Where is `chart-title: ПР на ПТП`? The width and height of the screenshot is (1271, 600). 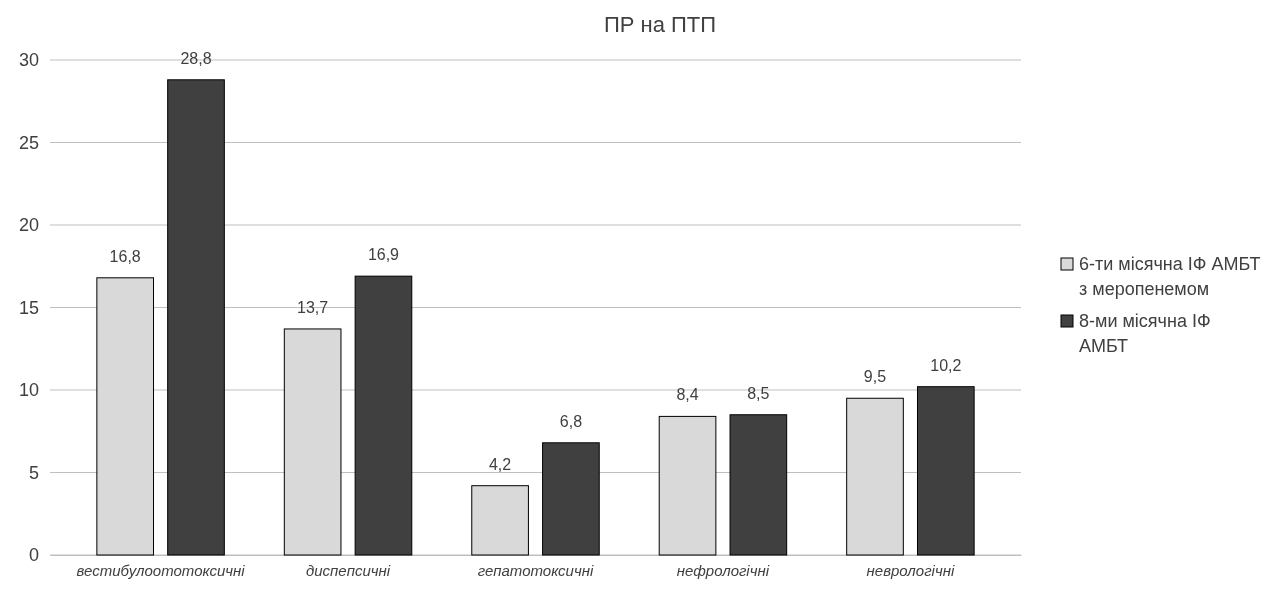
chart-title: ПР на ПТП is located at coordinates (660, 24).